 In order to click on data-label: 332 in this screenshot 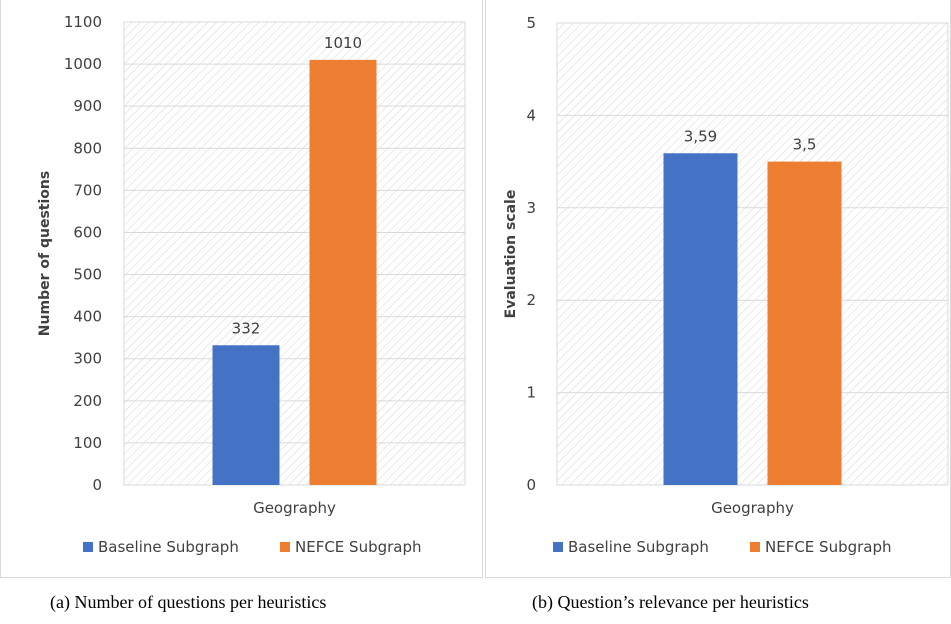, I will do `click(246, 328)`.